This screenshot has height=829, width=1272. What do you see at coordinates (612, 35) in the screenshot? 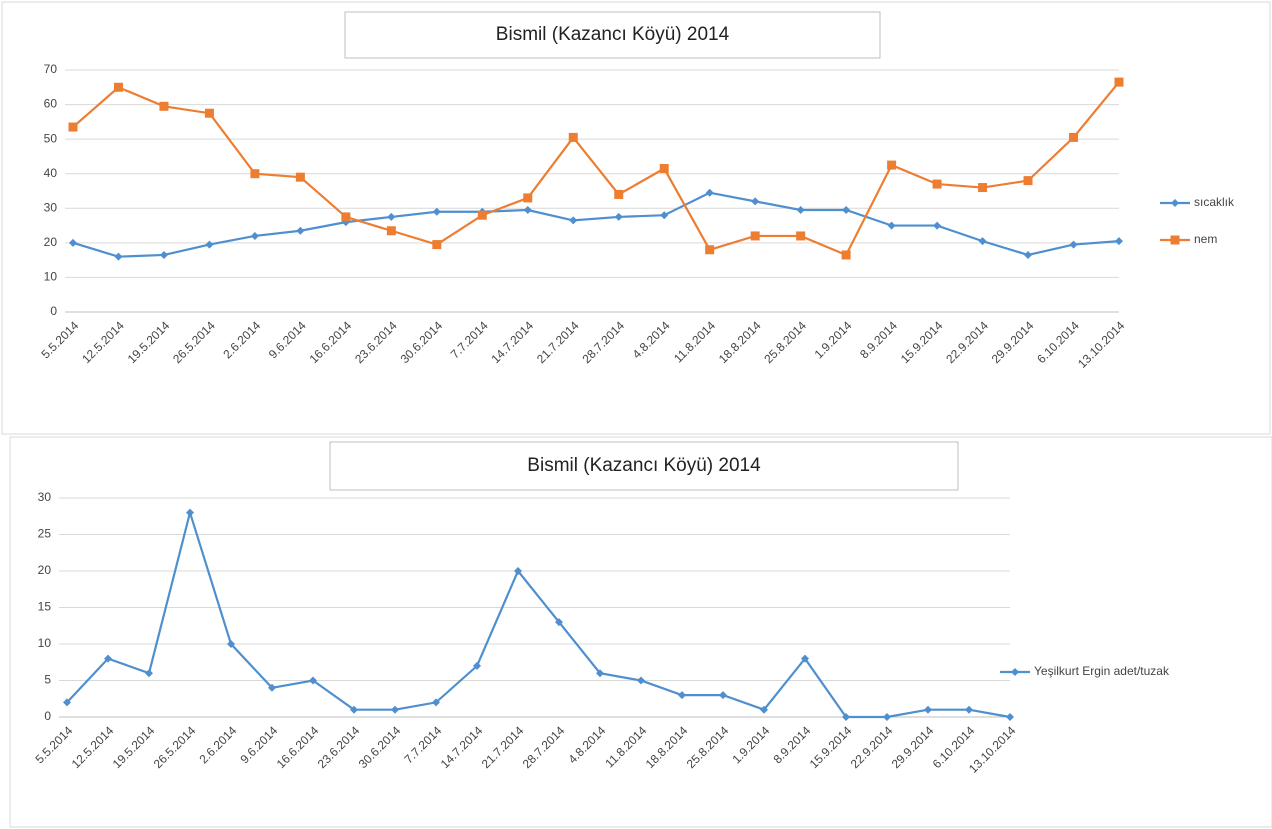
I see `title-box` at bounding box center [612, 35].